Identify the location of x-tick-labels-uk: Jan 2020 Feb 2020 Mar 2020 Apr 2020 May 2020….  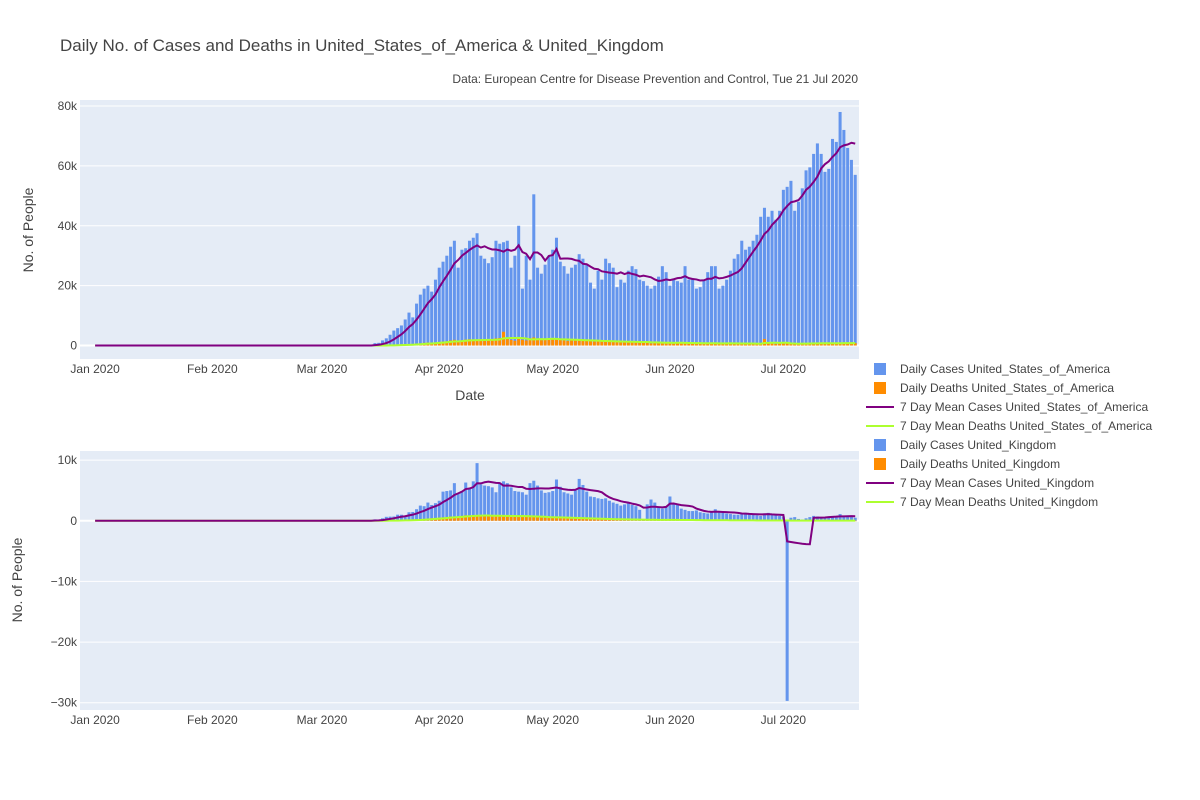
(438, 720).